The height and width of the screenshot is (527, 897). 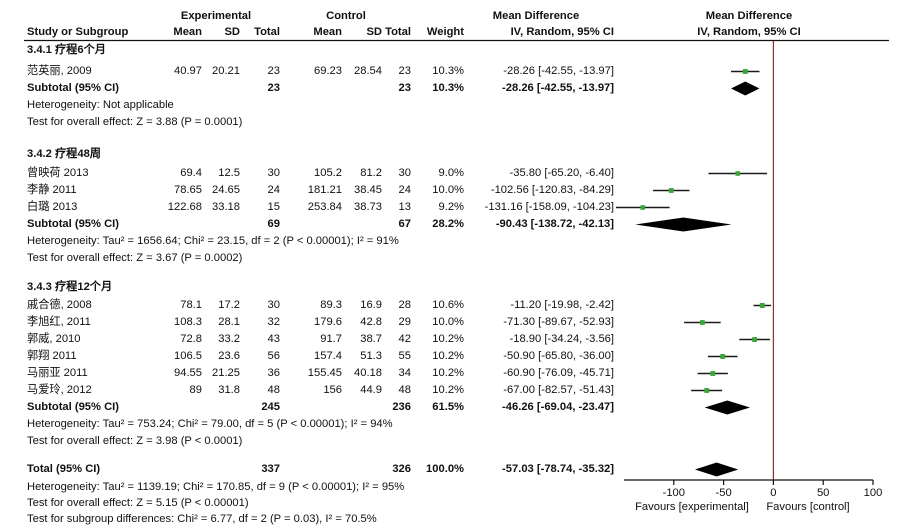 What do you see at coordinates (78, 32) in the screenshot?
I see `header-study: Study or Subgroup` at bounding box center [78, 32].